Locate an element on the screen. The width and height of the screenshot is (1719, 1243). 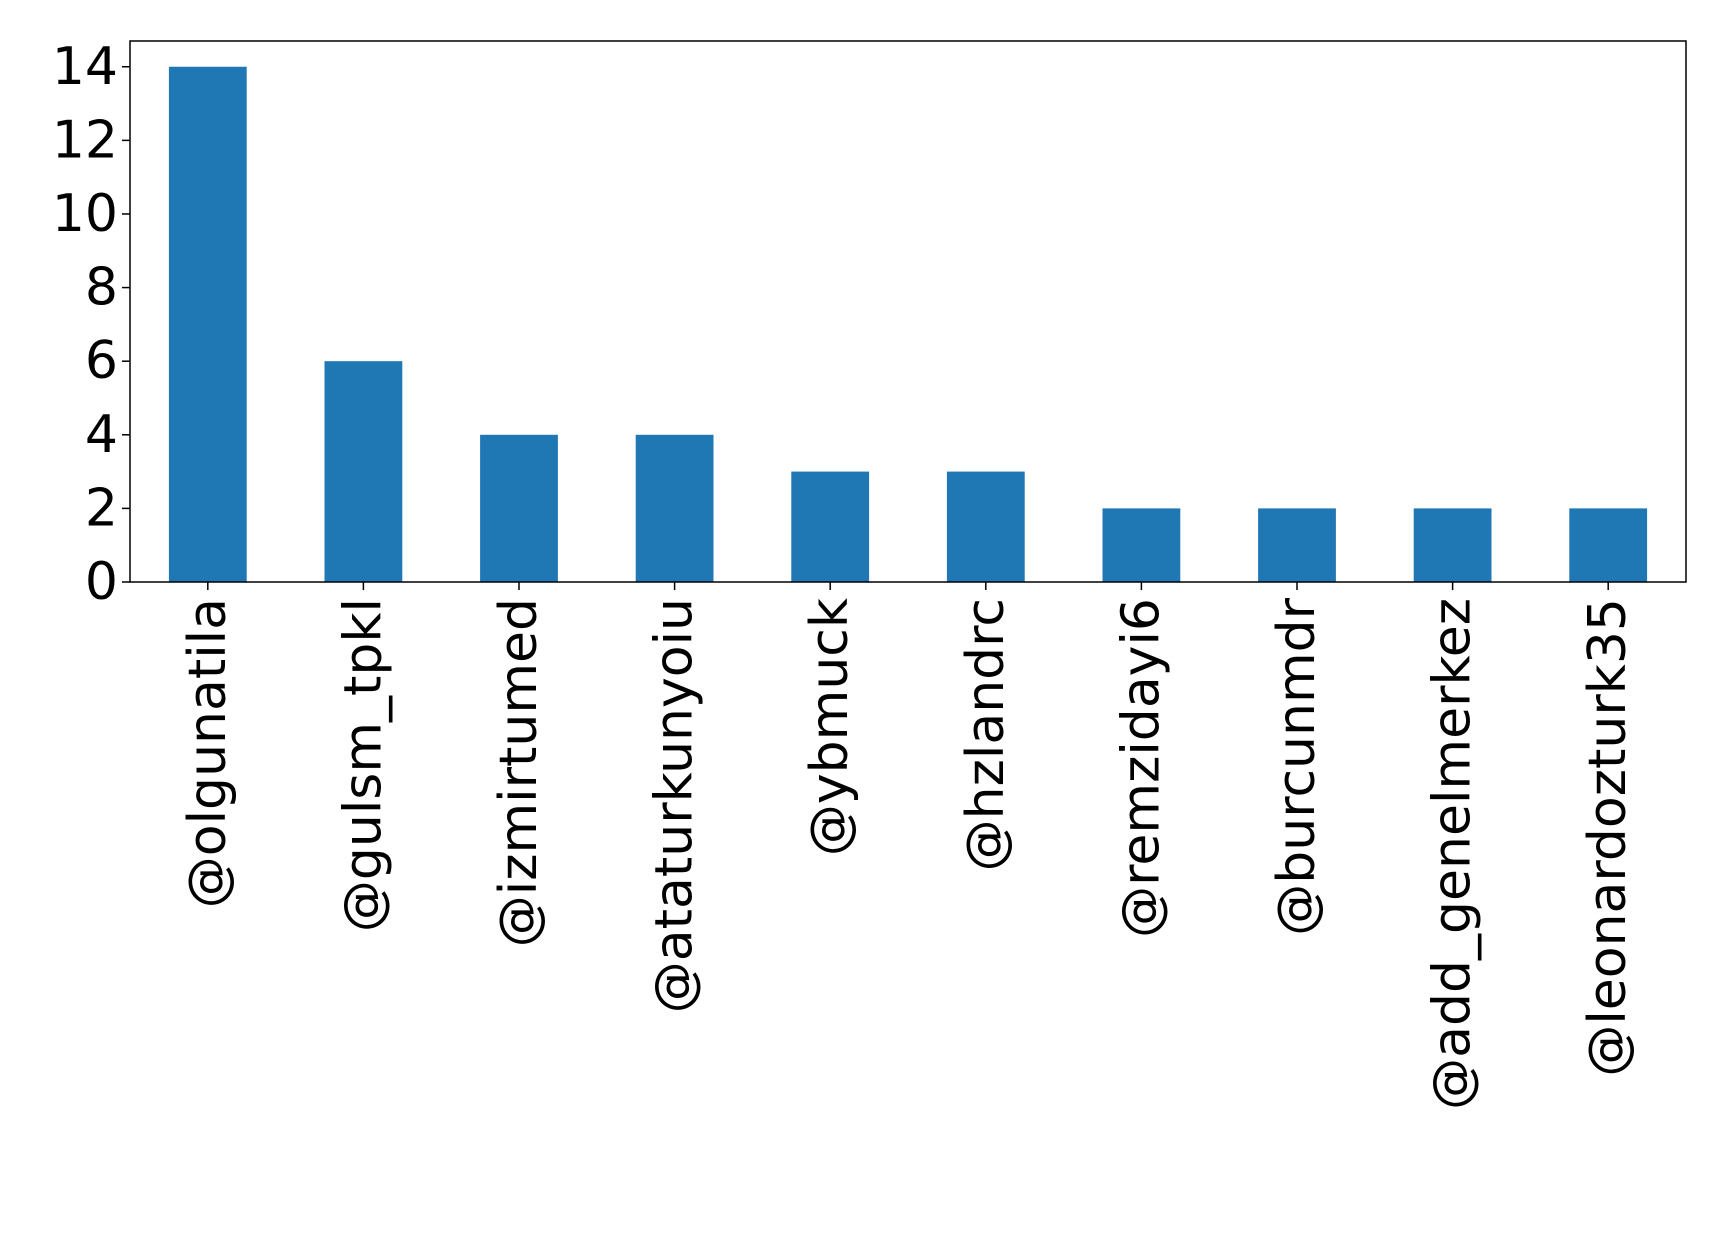
x-tick-label: @gulsm_tpkl is located at coordinates (363, 765).